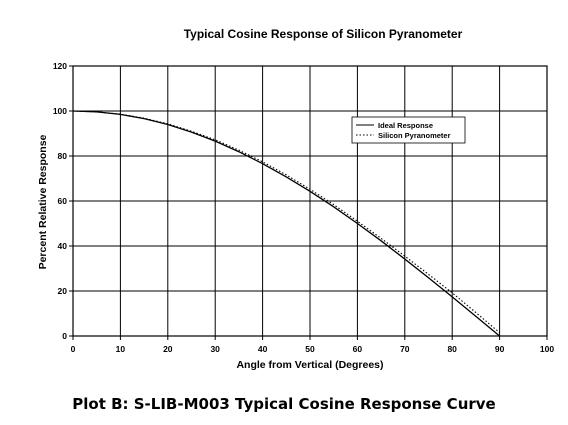  What do you see at coordinates (500, 349) in the screenshot?
I see `x-tick-label: 90` at bounding box center [500, 349].